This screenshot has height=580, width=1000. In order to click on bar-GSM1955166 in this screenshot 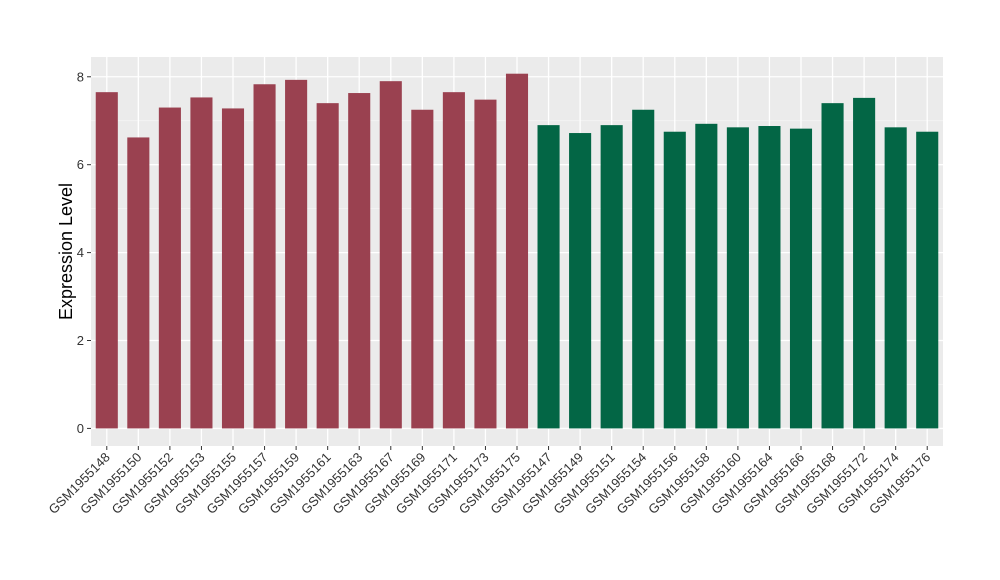, I will do `click(801, 278)`.